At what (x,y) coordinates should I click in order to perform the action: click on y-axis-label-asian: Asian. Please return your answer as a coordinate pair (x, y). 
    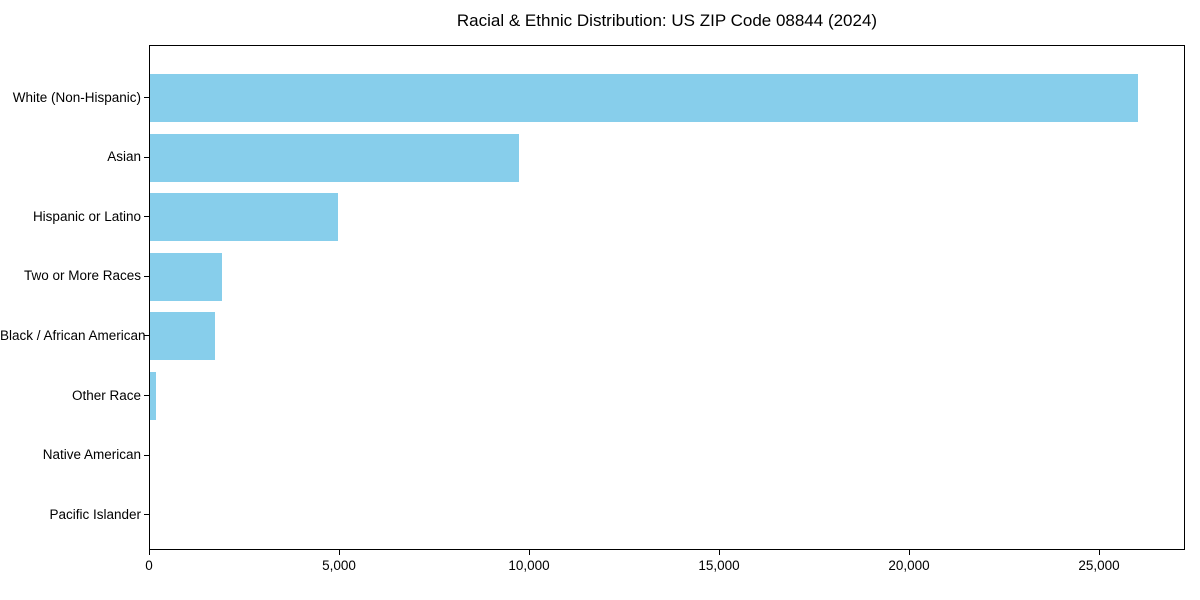
    Looking at the image, I should click on (124, 157).